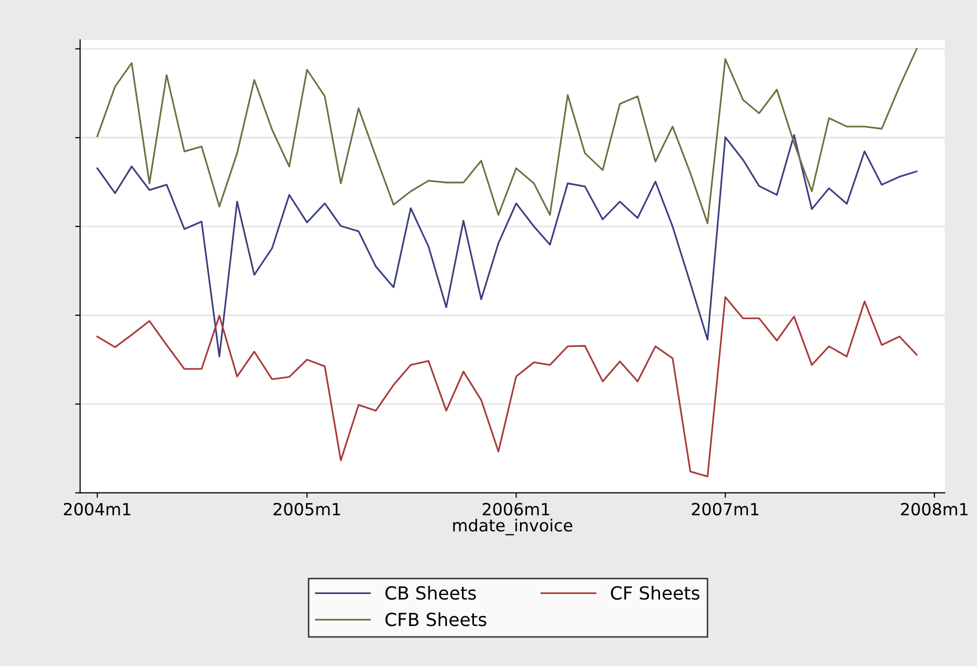 This screenshot has width=977, height=666. Describe the element at coordinates (435, 619) in the screenshot. I see `legend-label: CFB Sheets` at that location.